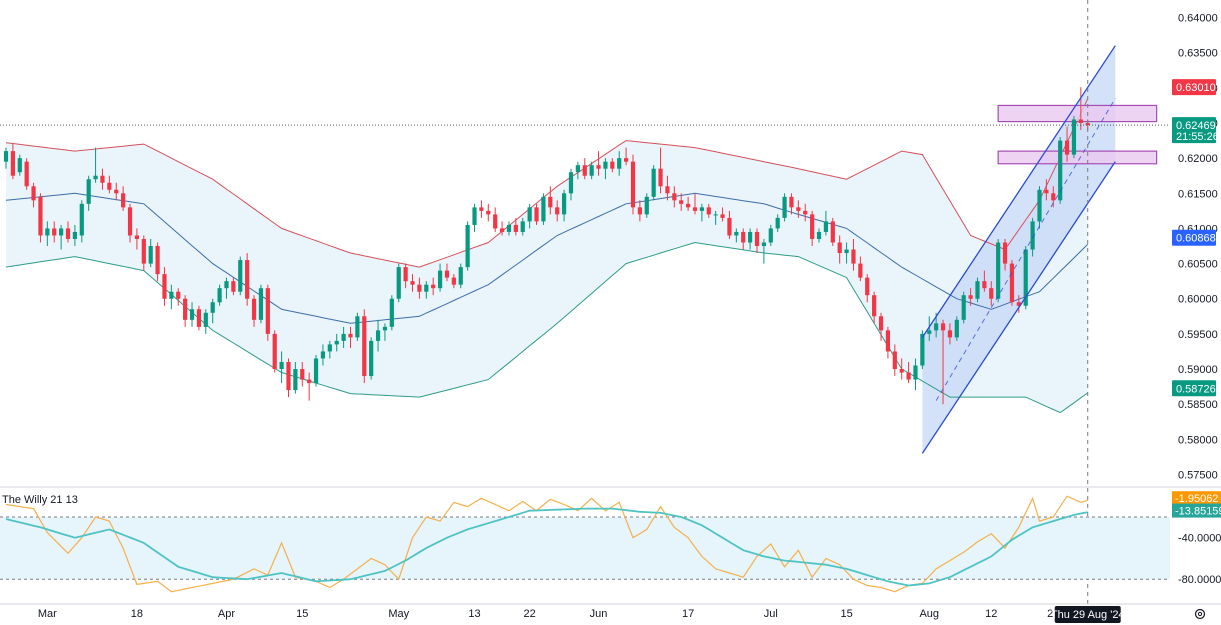 This screenshot has width=1221, height=625. I want to click on price-tag, so click(1194, 388).